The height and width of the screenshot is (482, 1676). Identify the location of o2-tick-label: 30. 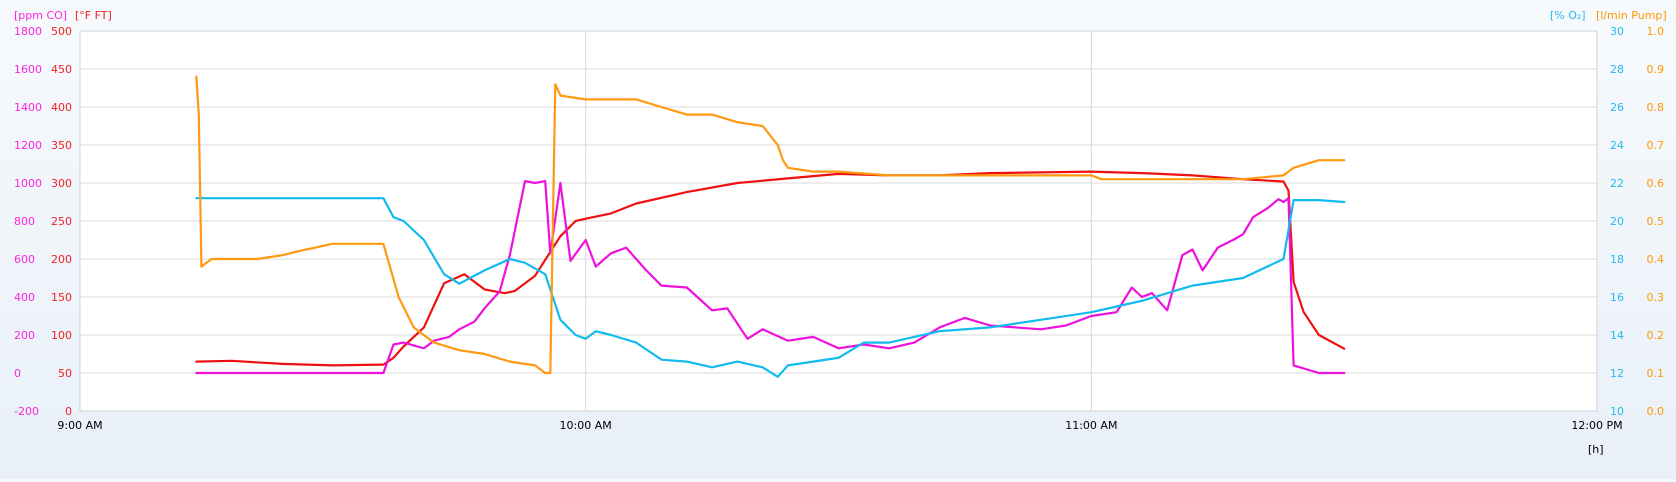
(1617, 31).